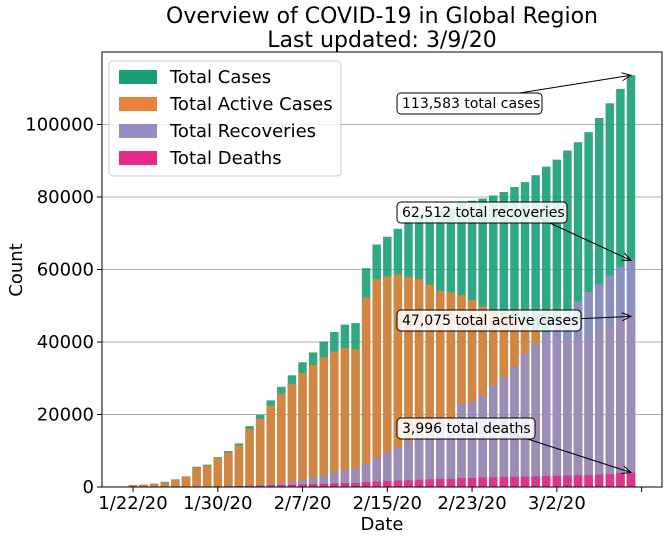  Describe the element at coordinates (225, 158) in the screenshot. I see `legend-label-total-deaths: Total Deaths` at that location.